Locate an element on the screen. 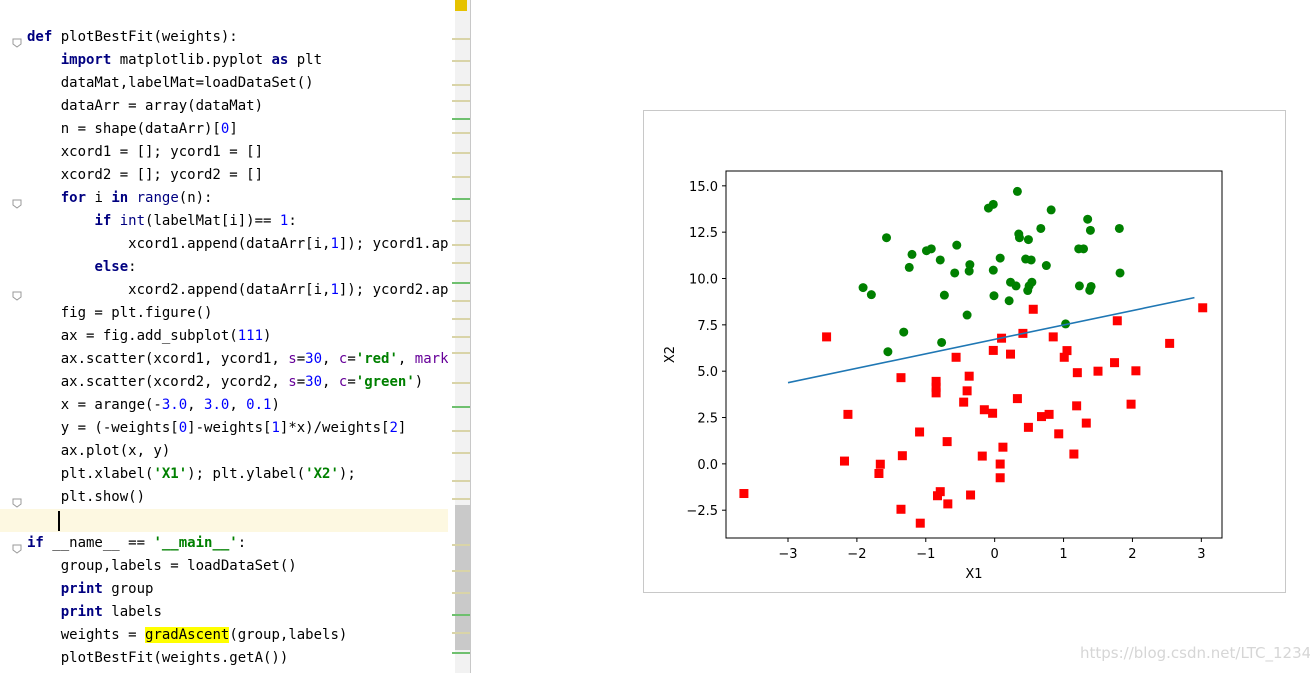  x-tick-label: −1 is located at coordinates (925, 554).